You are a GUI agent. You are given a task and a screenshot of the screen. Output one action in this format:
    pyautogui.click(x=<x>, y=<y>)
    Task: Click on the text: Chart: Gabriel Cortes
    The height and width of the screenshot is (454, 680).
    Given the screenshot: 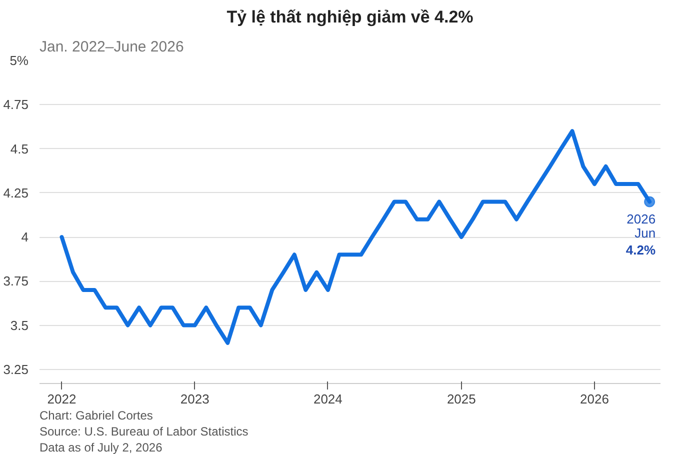 What is the action you would take?
    pyautogui.click(x=96, y=415)
    